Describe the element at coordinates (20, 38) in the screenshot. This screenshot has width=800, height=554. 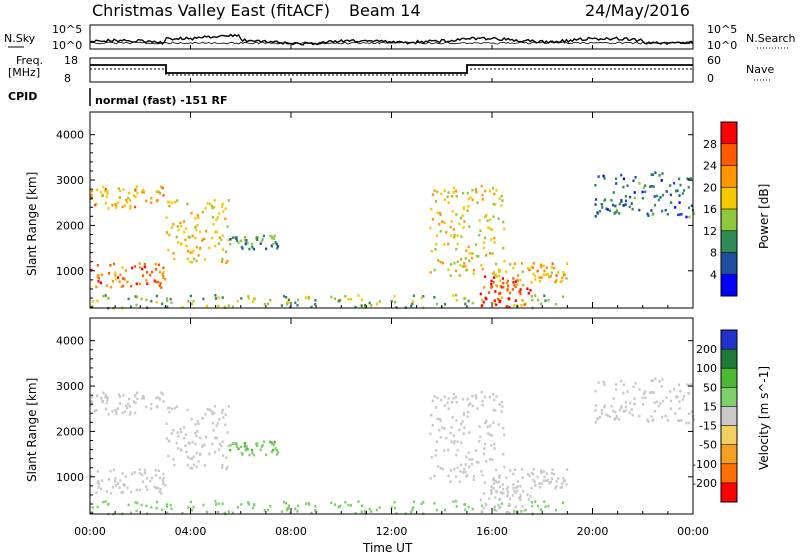
I see `nsky-label: N.Sky` at that location.